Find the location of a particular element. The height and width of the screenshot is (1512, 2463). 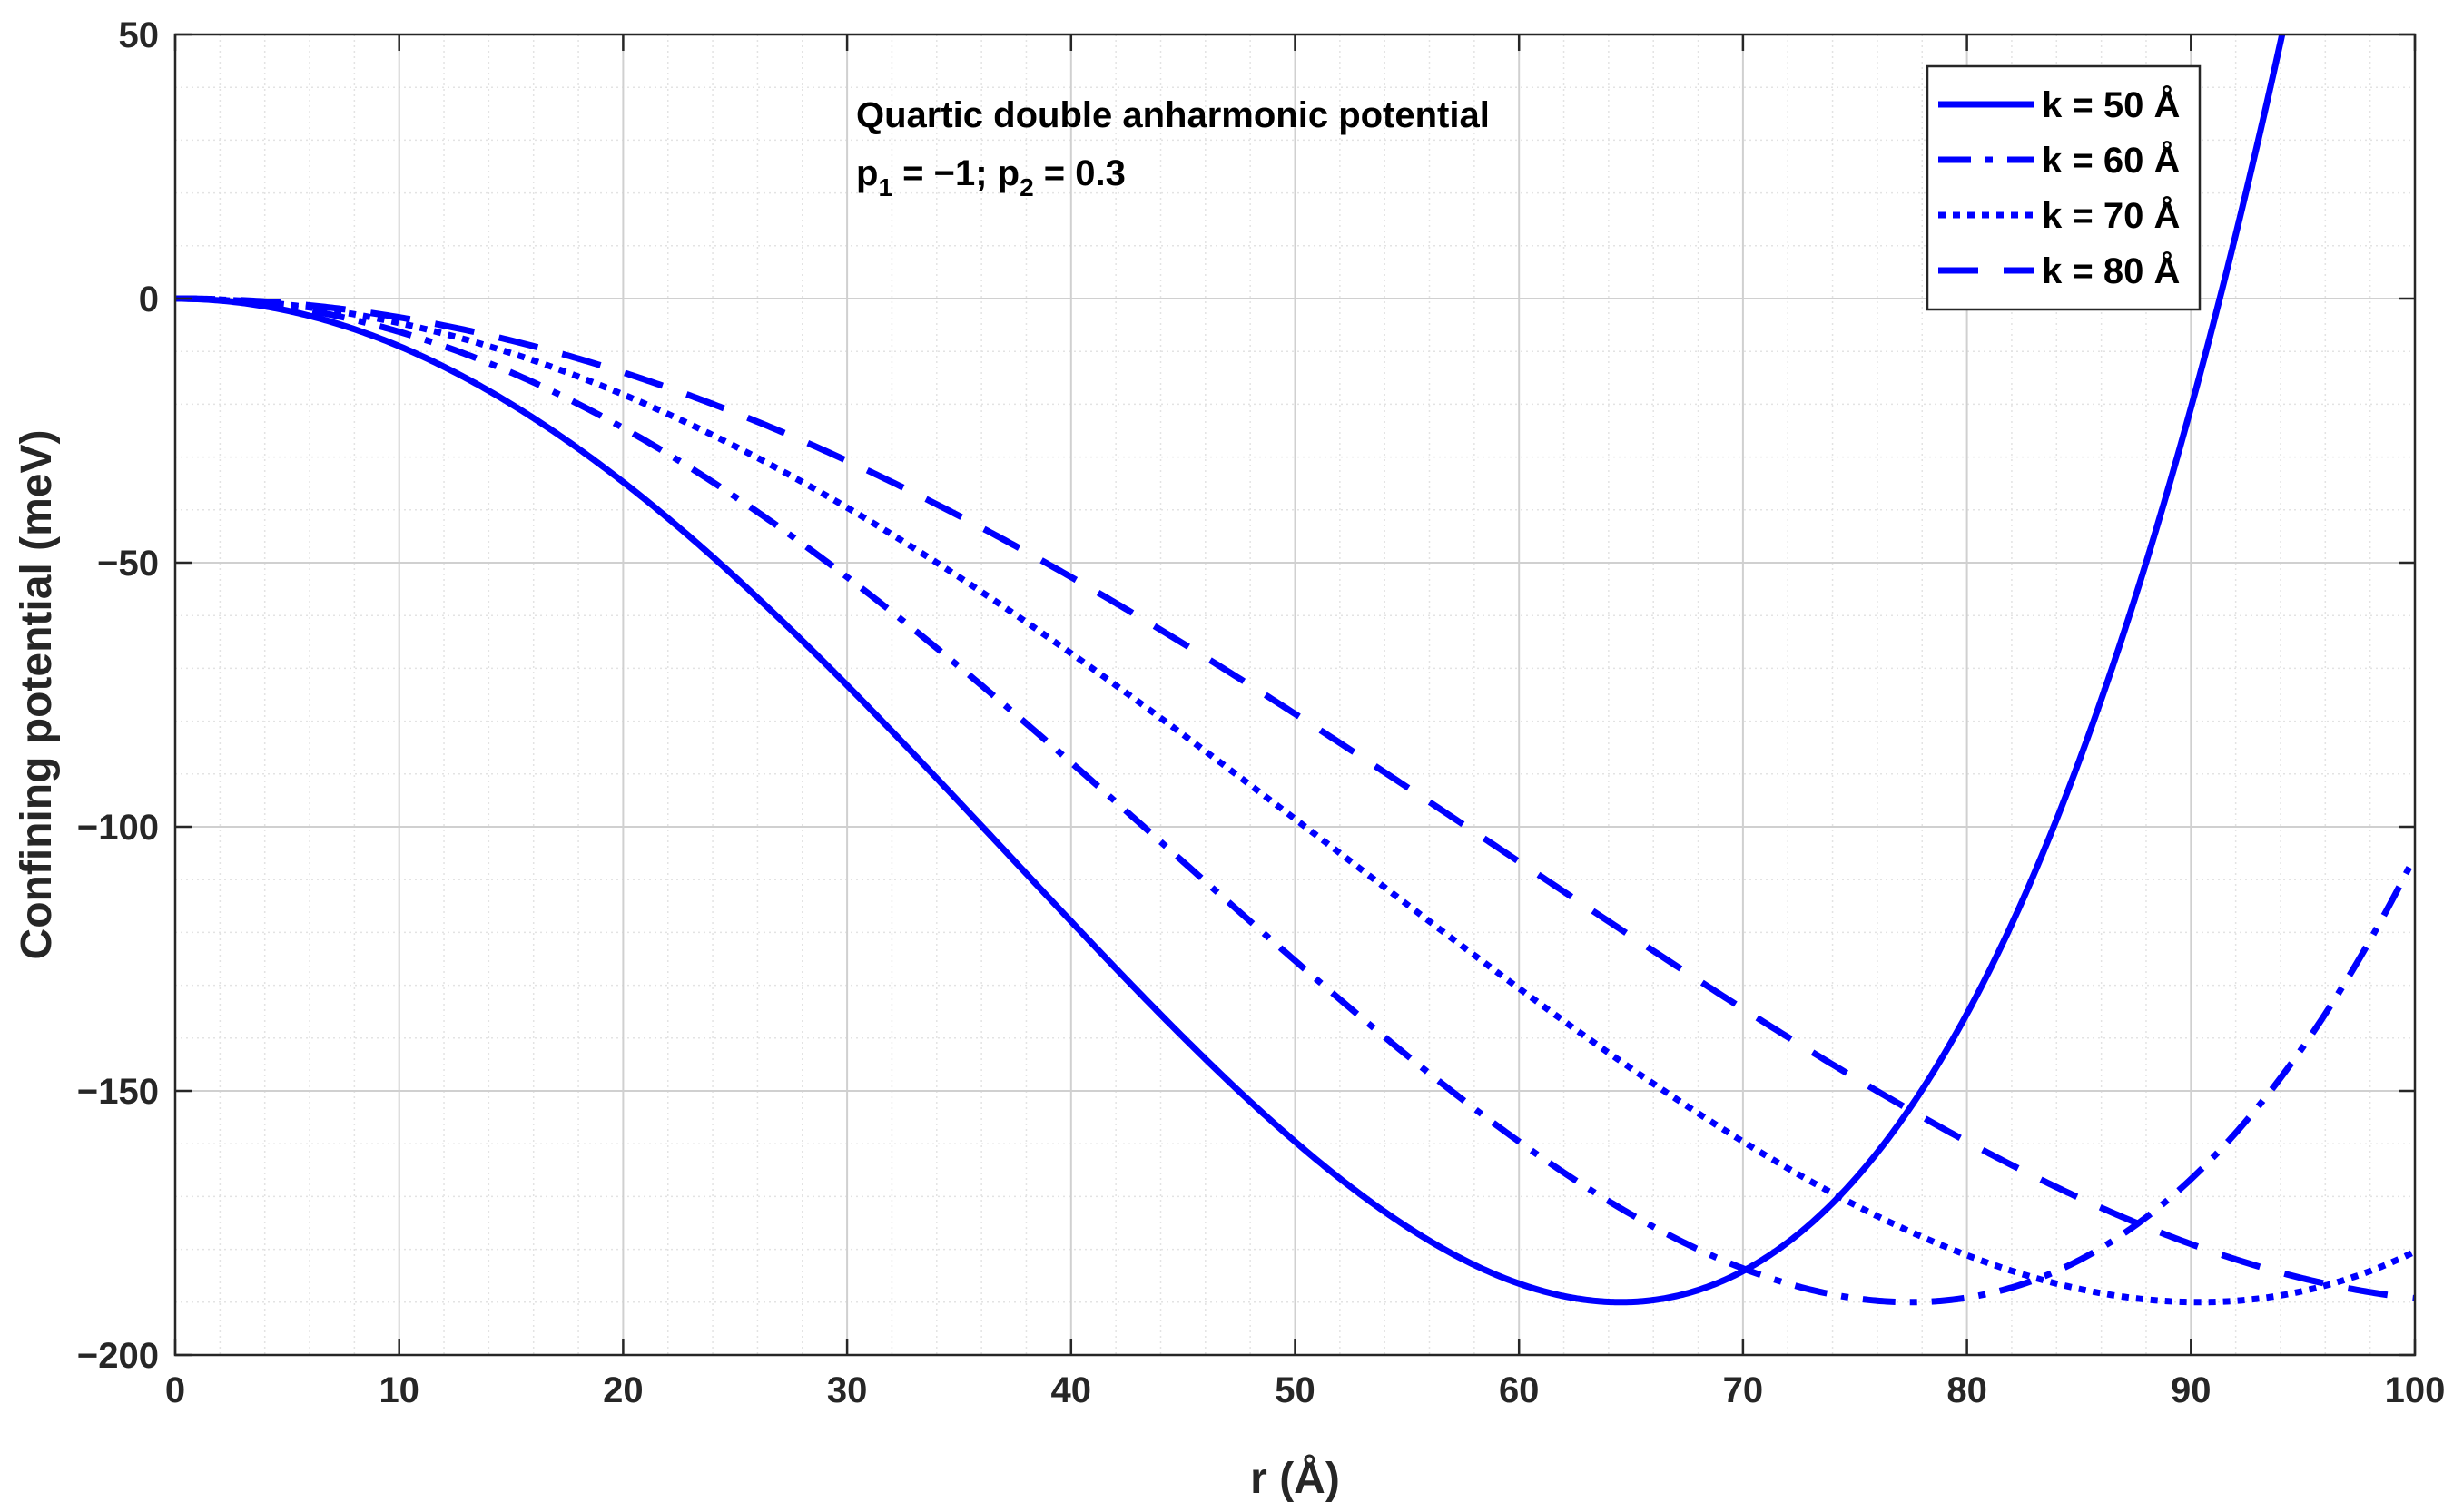

legend-label-k50: k = 50 Å is located at coordinates (2111, 104).